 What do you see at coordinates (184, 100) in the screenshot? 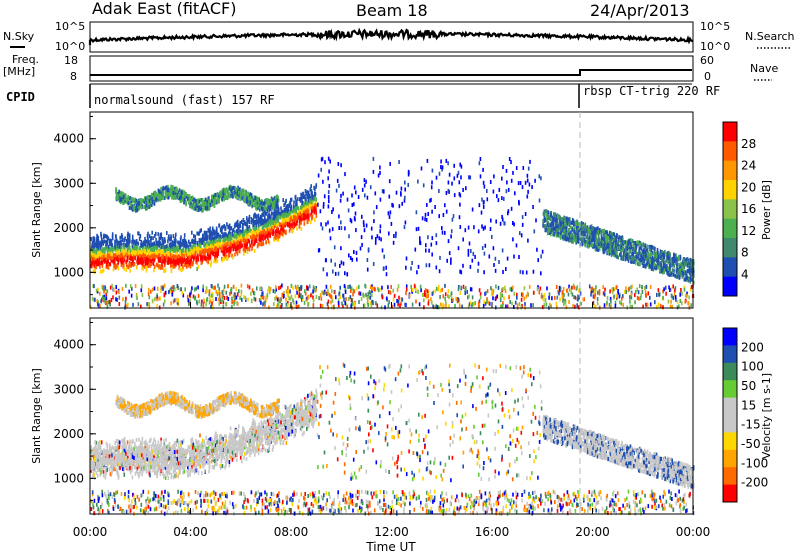
I see `cpid-first-program: normalsound (fast) 157 RF` at bounding box center [184, 100].